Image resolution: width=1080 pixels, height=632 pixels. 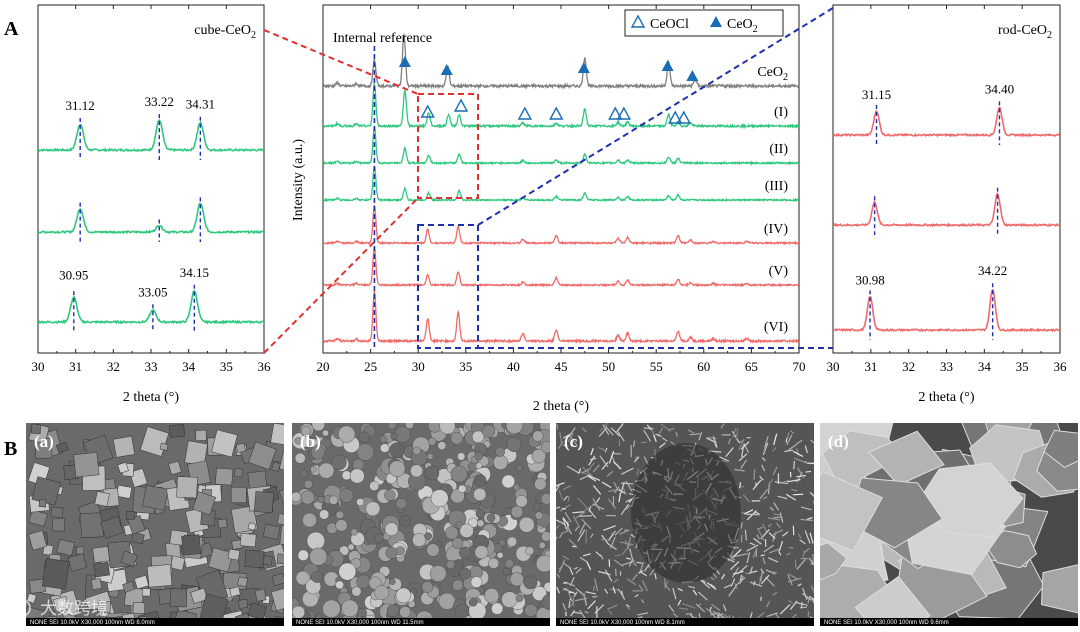 I want to click on left-plot-peak-label: 31.12, so click(x=80, y=105).